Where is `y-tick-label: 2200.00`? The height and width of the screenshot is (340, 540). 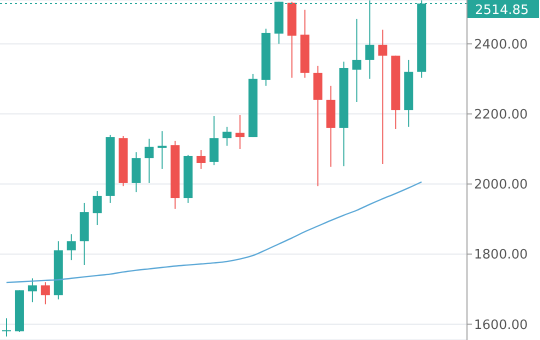 y-tick-label: 2200.00 is located at coordinates (501, 115).